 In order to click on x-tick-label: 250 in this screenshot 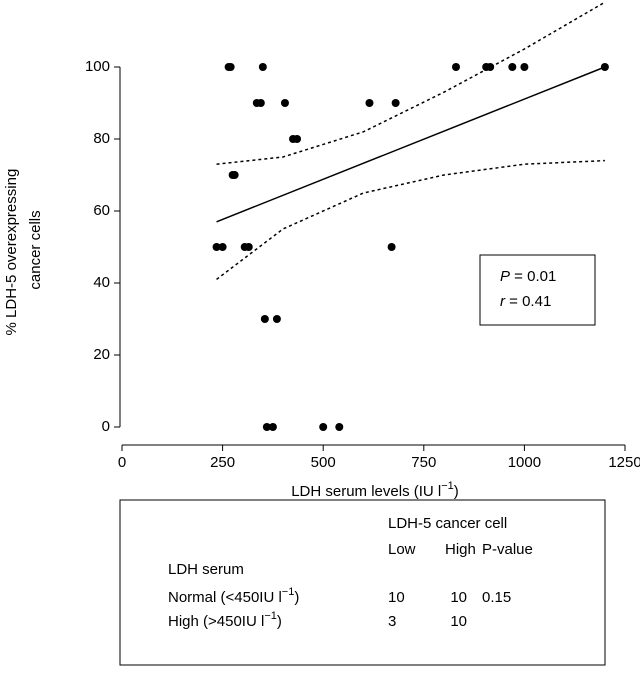, I will do `click(222, 462)`.